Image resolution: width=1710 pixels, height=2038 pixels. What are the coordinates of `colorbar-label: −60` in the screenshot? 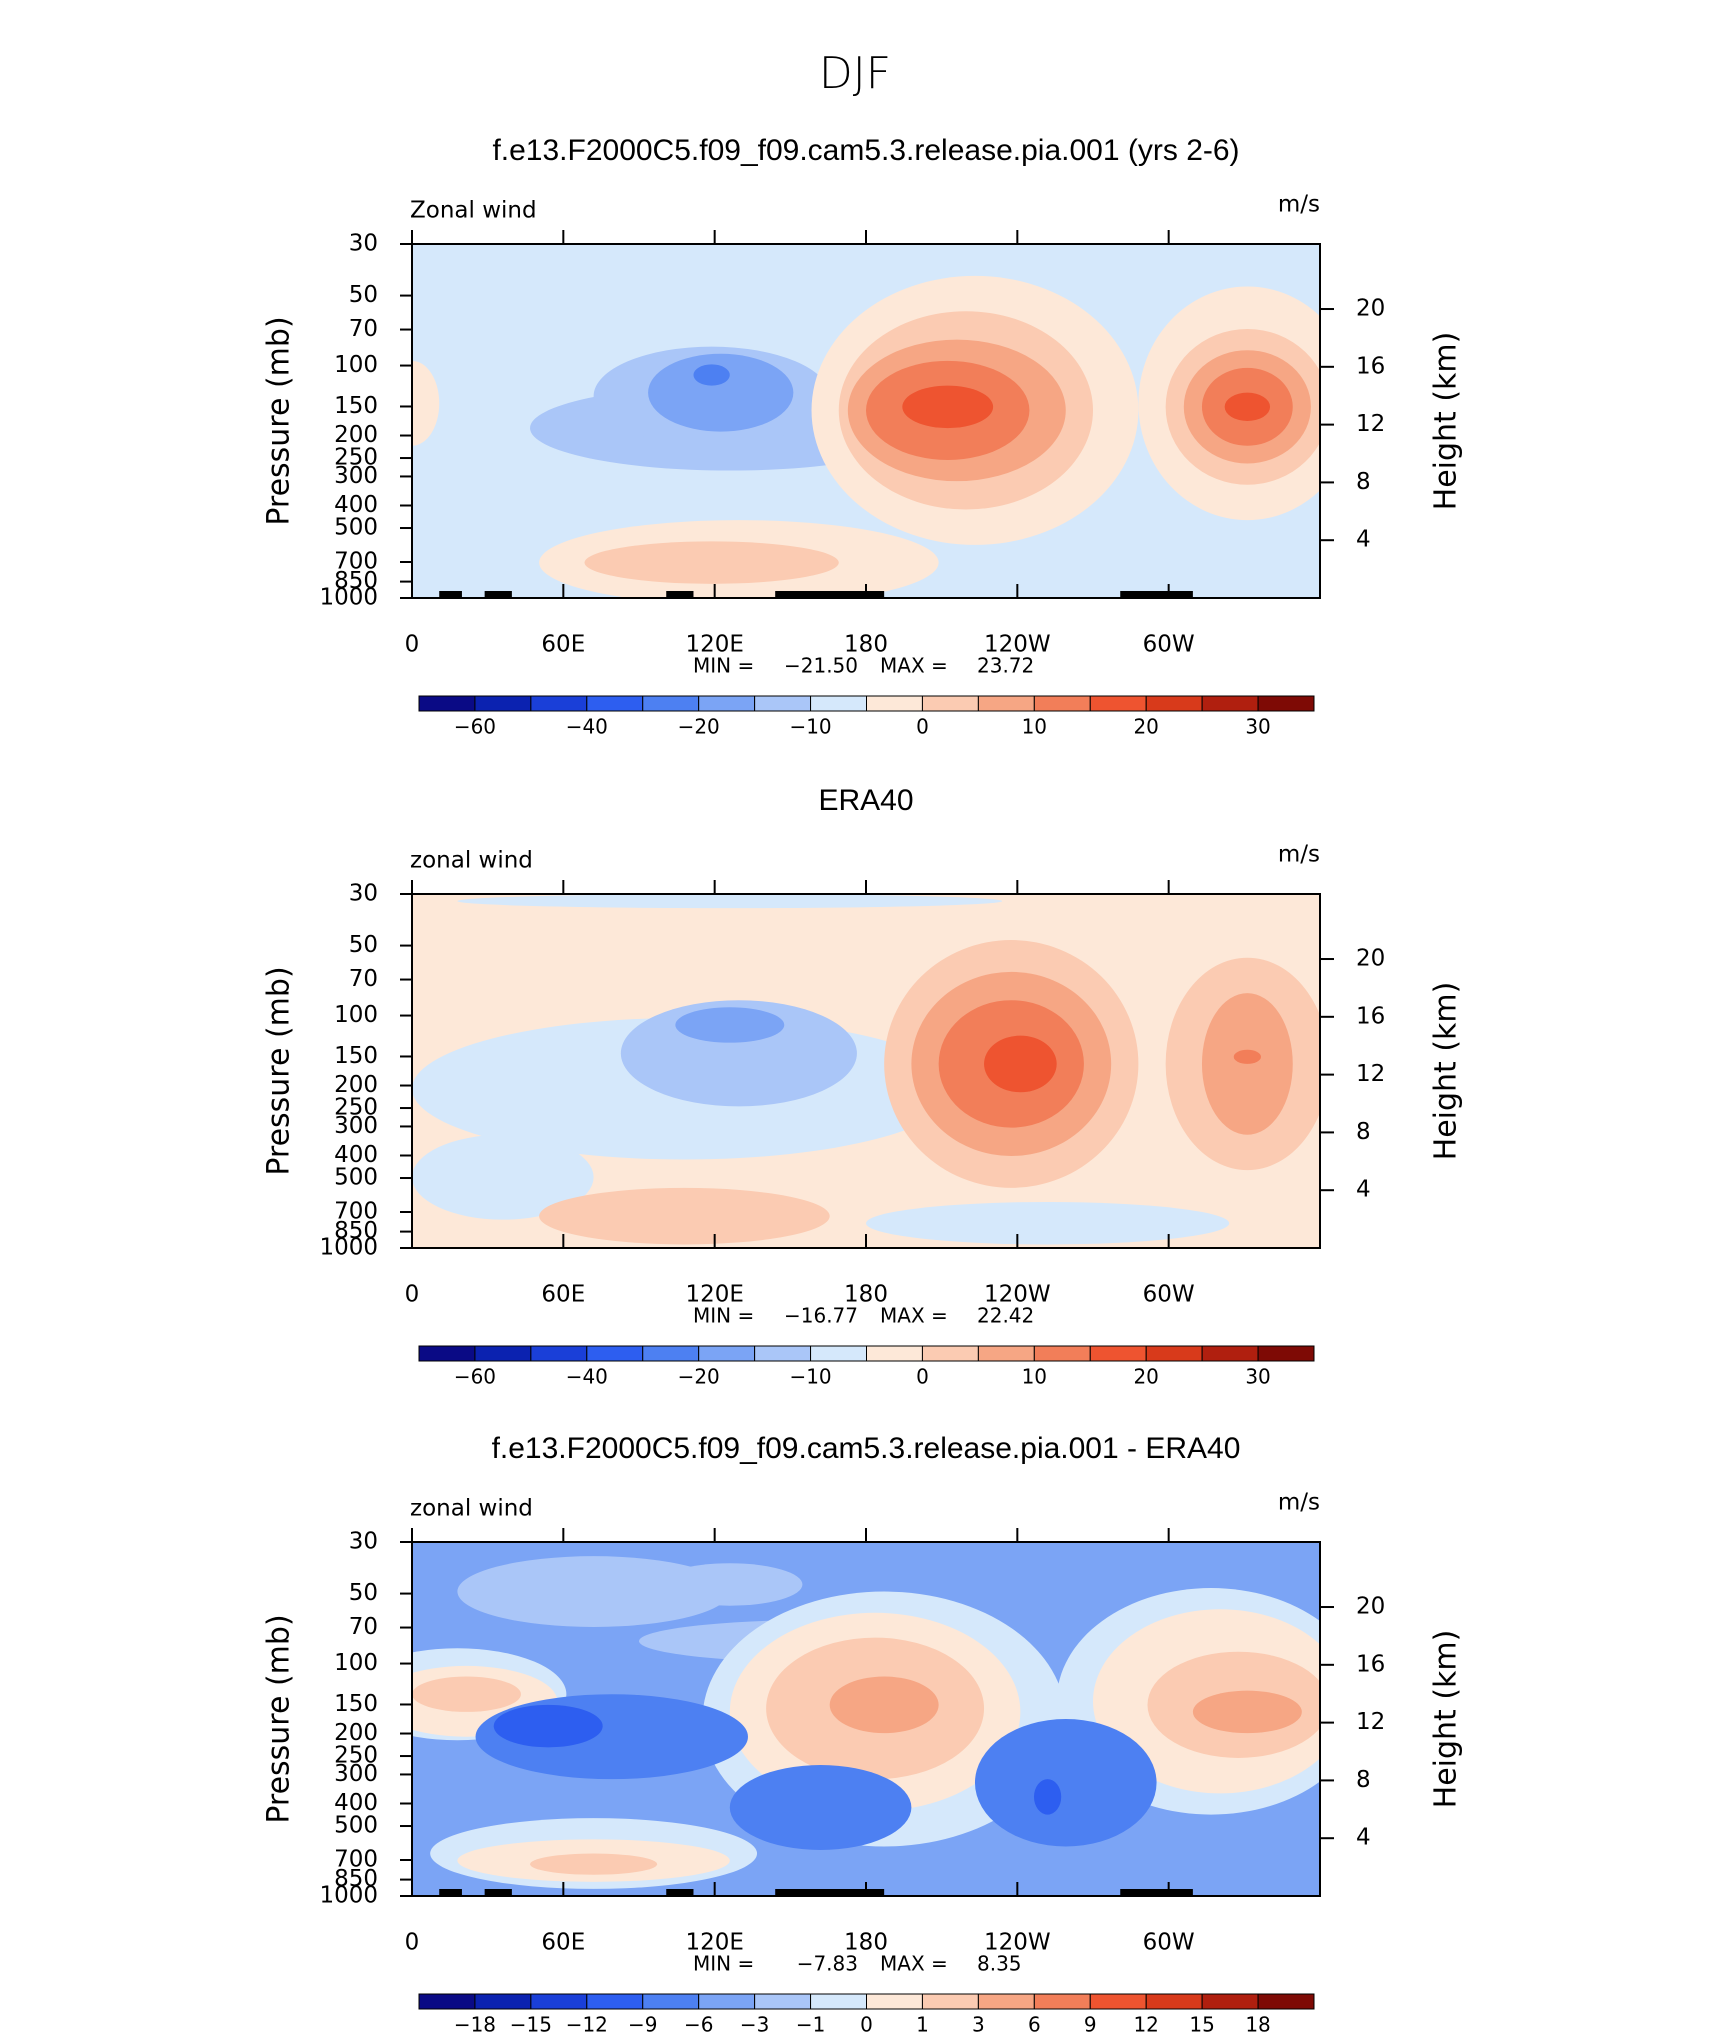 It's located at (475, 727).